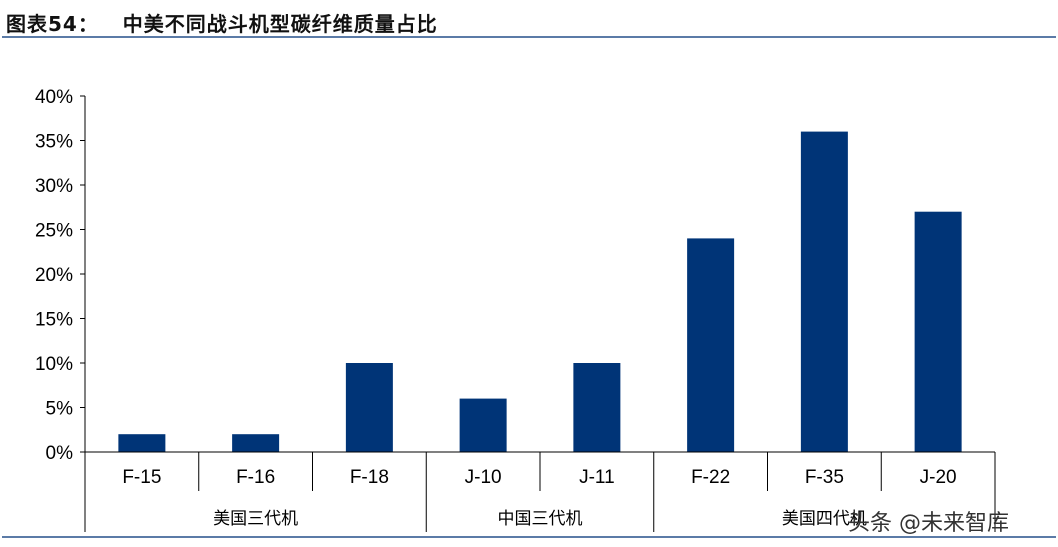 This screenshot has width=1058, height=547. What do you see at coordinates (54, 97) in the screenshot?
I see `y-tick-label: 40%` at bounding box center [54, 97].